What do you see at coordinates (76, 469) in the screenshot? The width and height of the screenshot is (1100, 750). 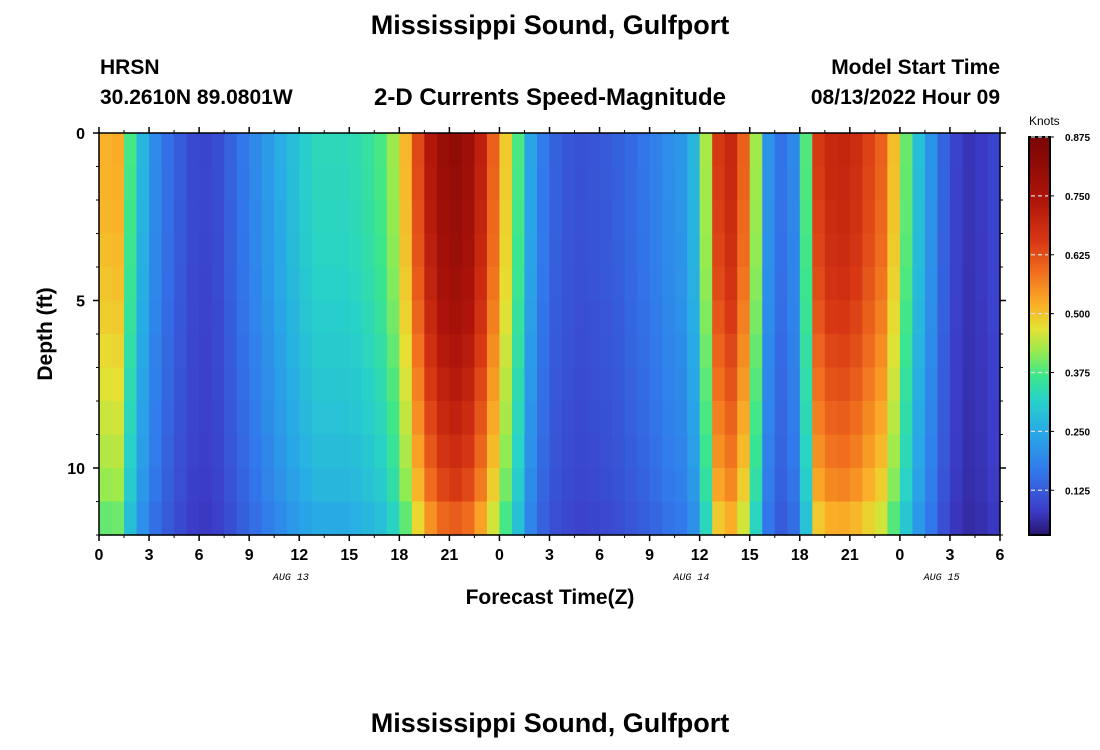 I see `y-tick-label: 10` at bounding box center [76, 469].